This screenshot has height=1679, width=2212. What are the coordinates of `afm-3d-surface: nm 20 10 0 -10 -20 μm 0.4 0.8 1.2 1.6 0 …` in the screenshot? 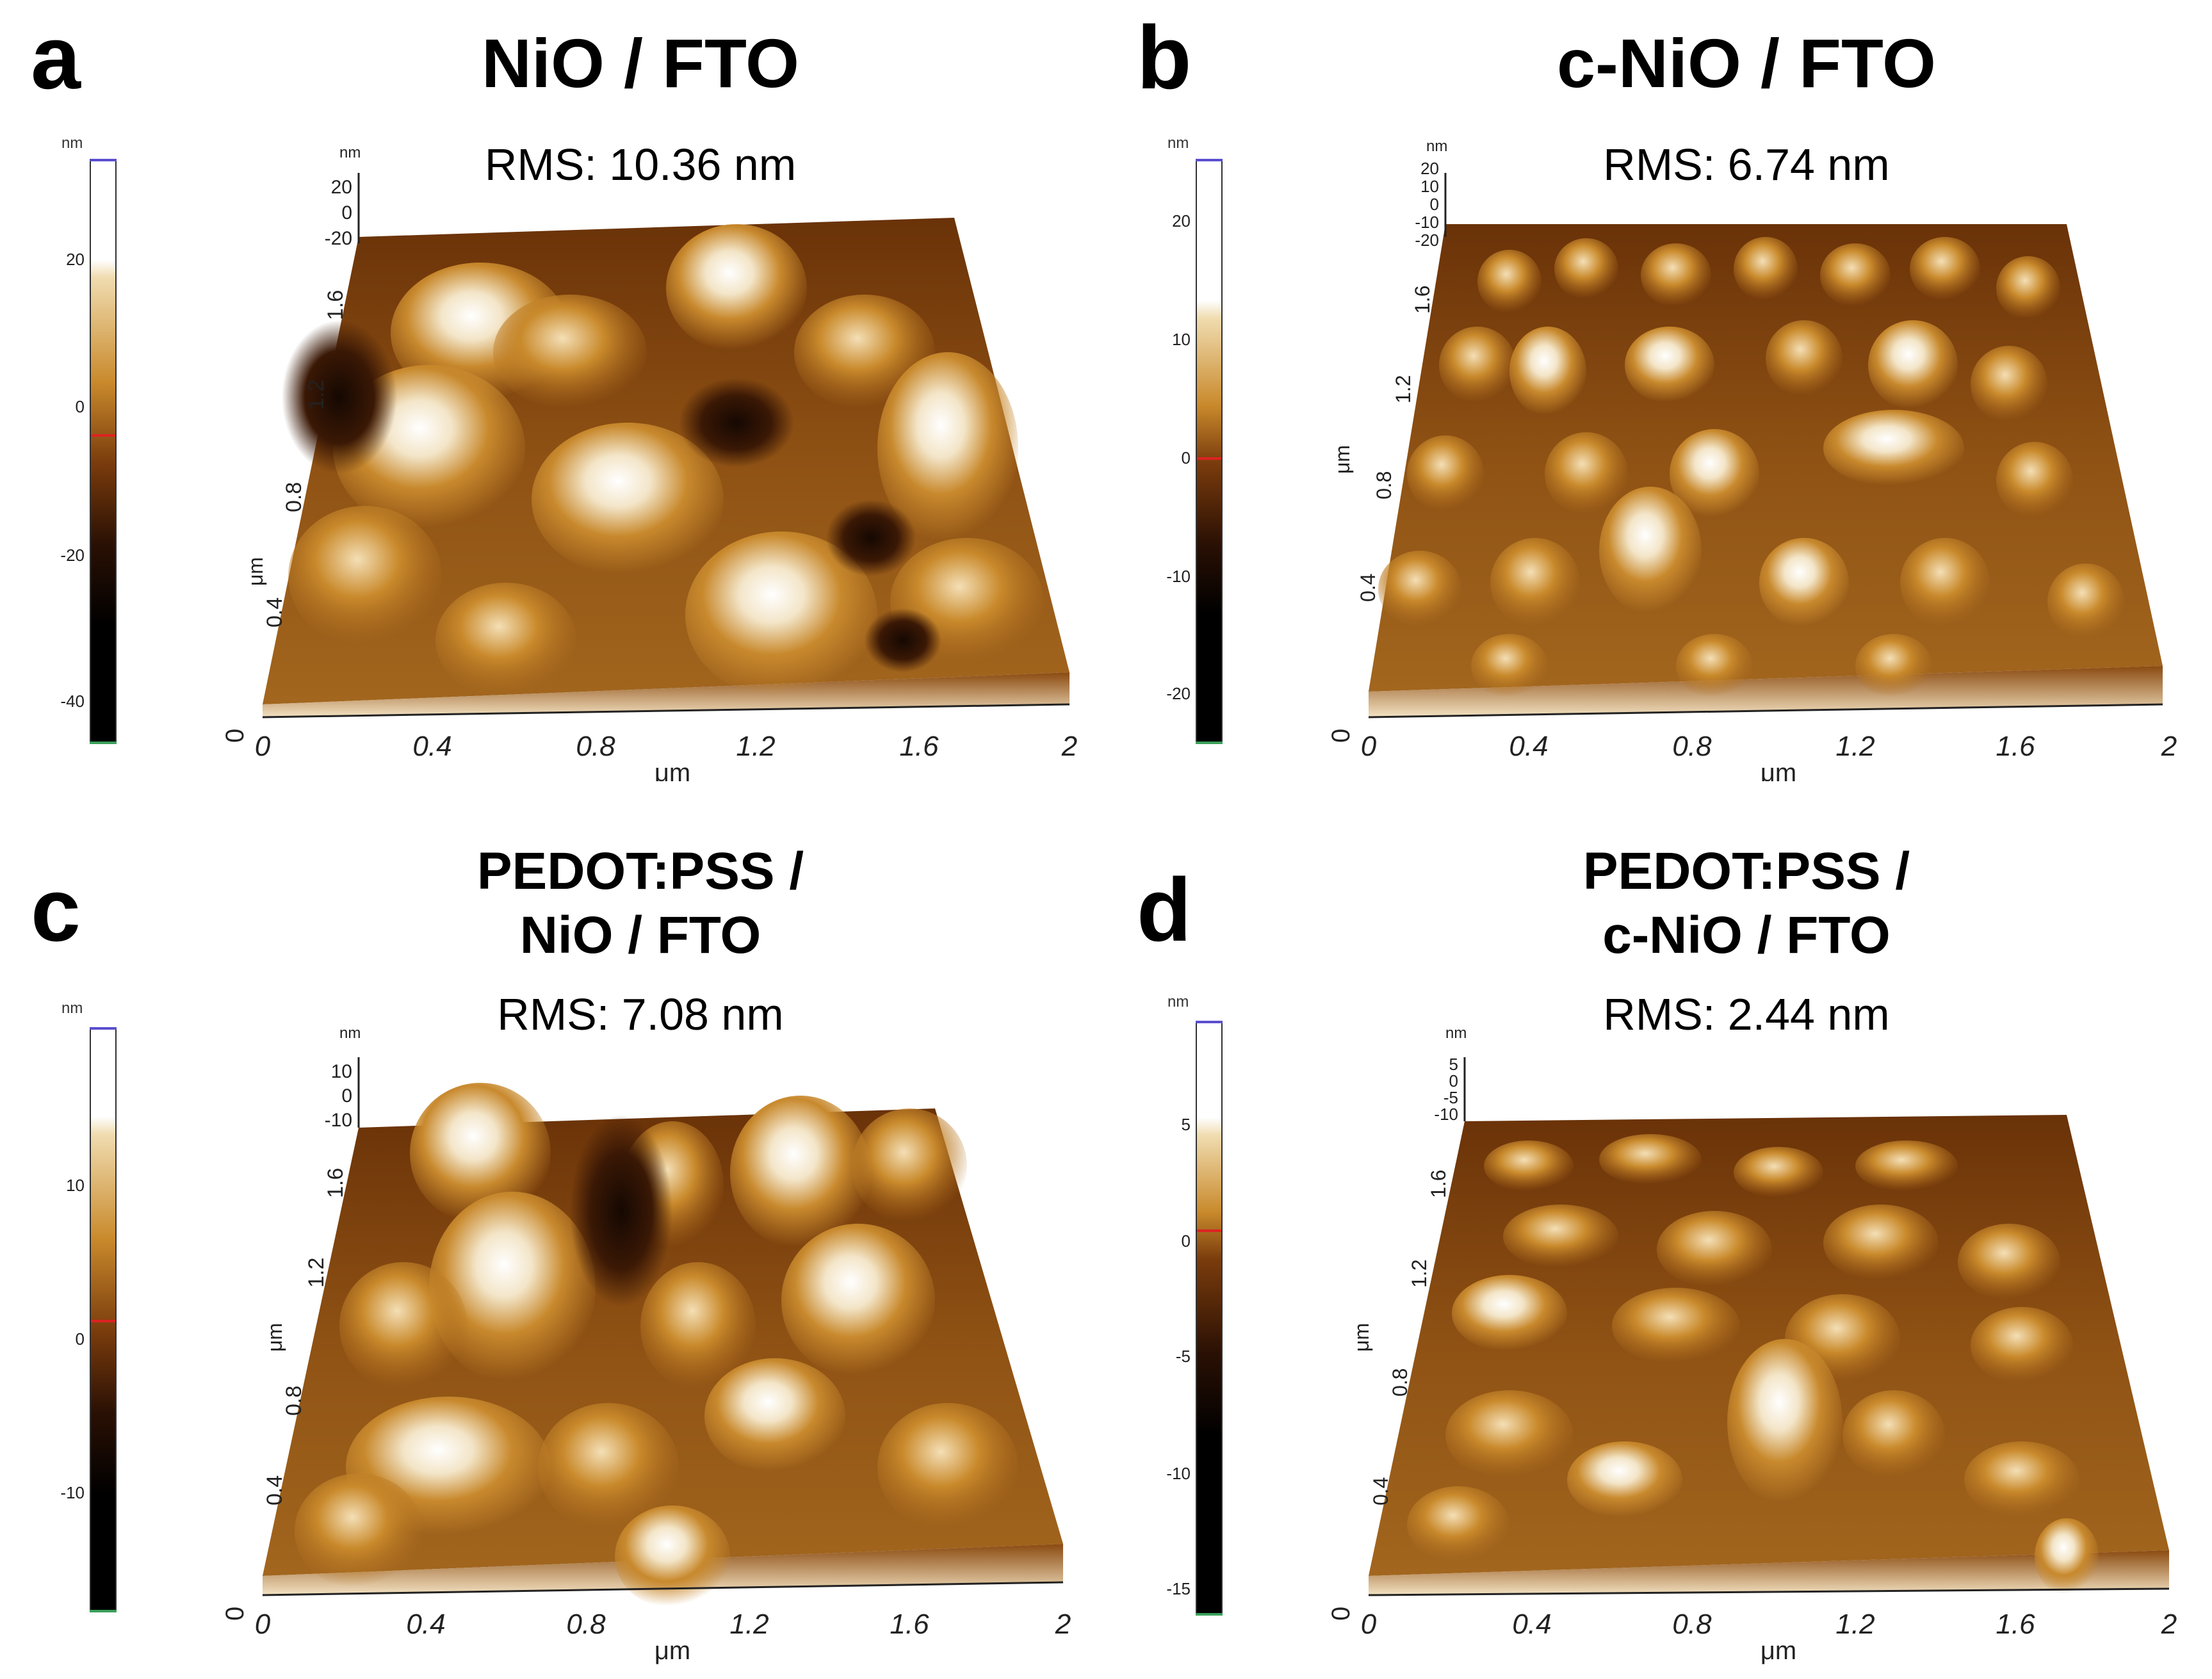 It's located at (1752, 461).